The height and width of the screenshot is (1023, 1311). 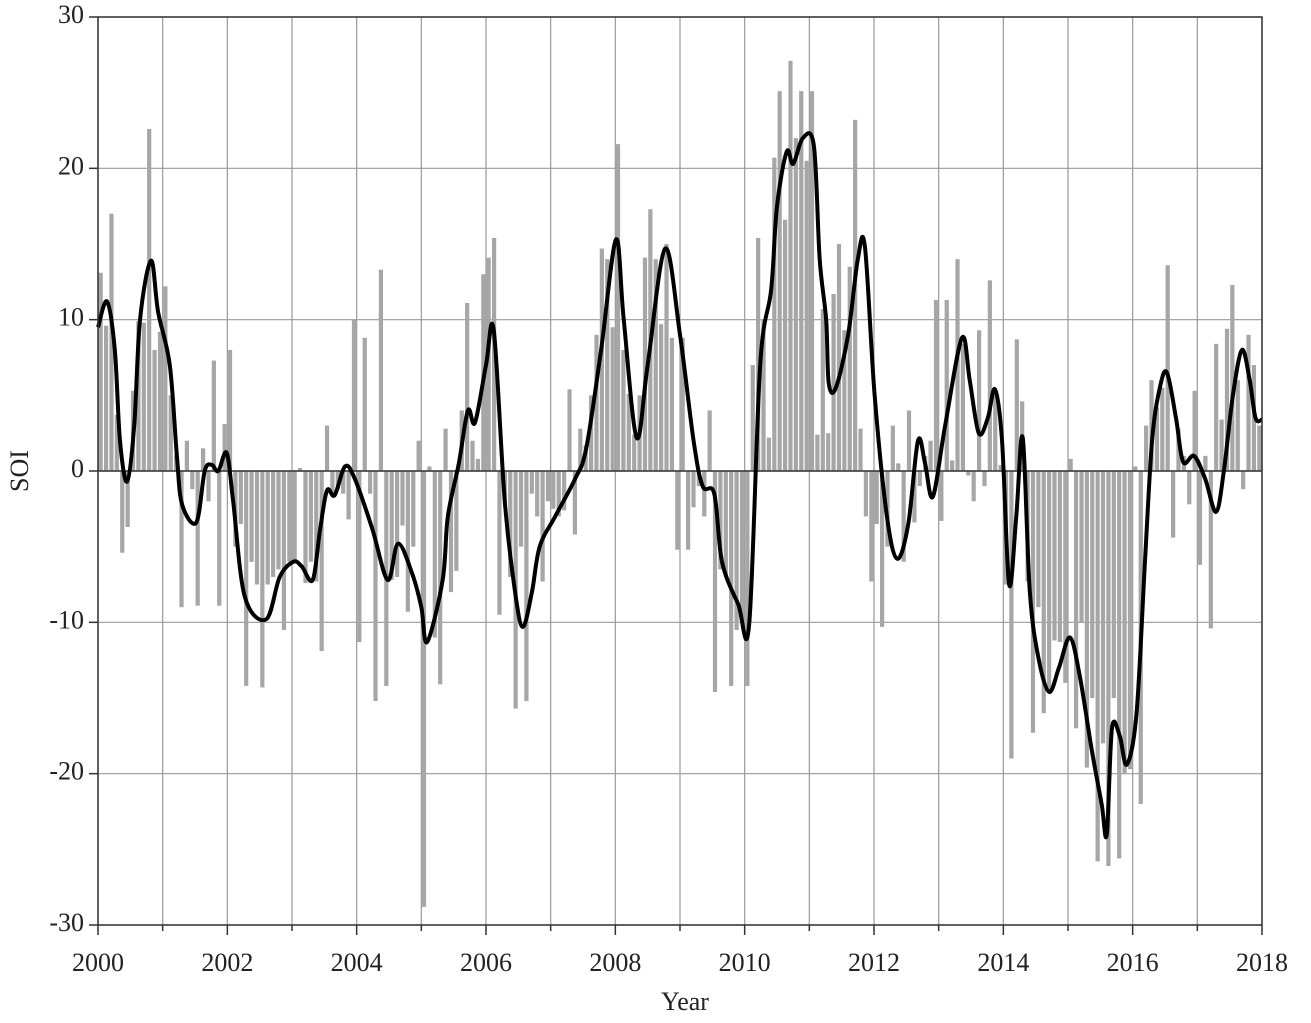 What do you see at coordinates (71, 14) in the screenshot?
I see `y-tick-label: 30` at bounding box center [71, 14].